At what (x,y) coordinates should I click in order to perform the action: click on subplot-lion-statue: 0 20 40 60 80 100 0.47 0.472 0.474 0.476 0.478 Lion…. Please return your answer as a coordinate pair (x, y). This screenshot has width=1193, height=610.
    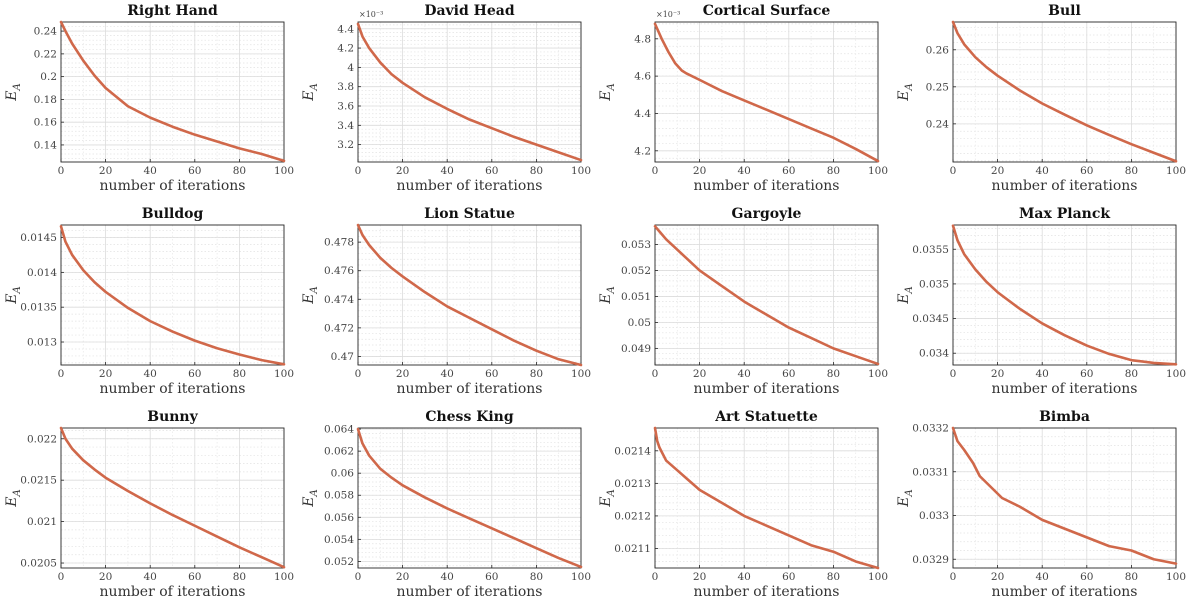
    Looking at the image, I should click on (446, 304).